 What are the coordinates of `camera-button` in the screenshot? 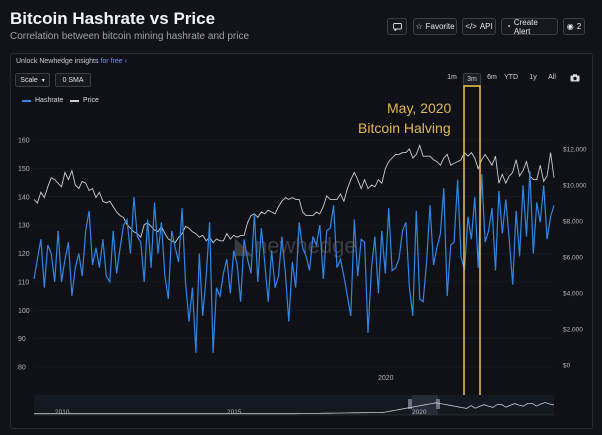 It's located at (575, 79).